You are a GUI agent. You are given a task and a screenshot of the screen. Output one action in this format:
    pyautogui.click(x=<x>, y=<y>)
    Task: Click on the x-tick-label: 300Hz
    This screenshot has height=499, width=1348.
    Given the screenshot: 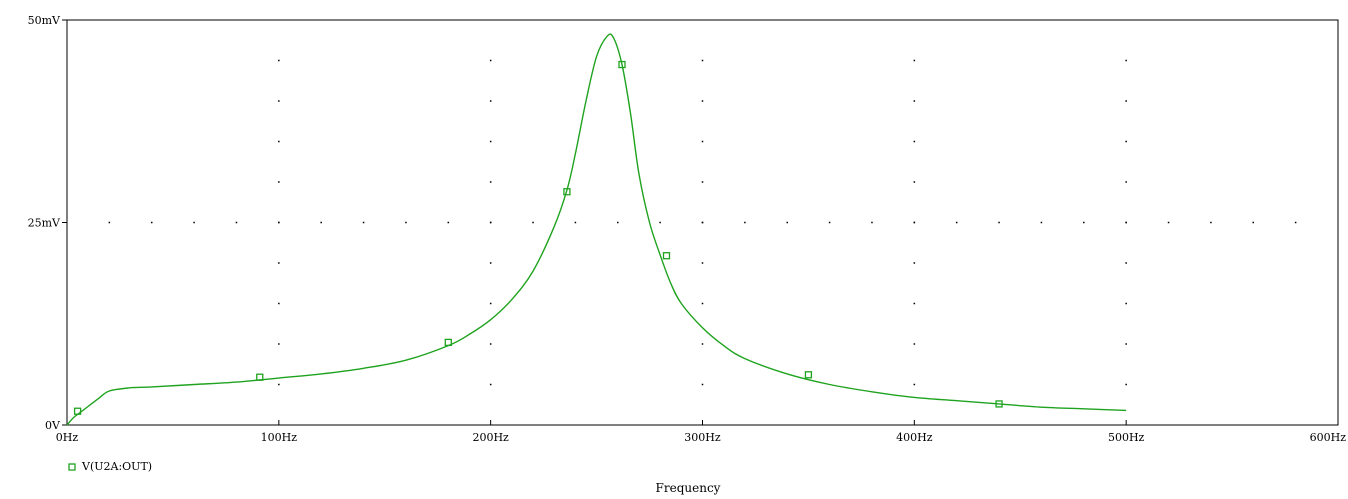 What is the action you would take?
    pyautogui.click(x=702, y=437)
    